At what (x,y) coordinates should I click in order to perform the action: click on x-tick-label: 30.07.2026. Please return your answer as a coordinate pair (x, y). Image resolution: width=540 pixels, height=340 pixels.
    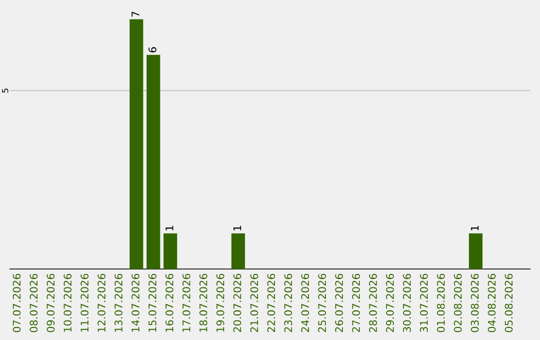
    Looking at the image, I should click on (406, 303).